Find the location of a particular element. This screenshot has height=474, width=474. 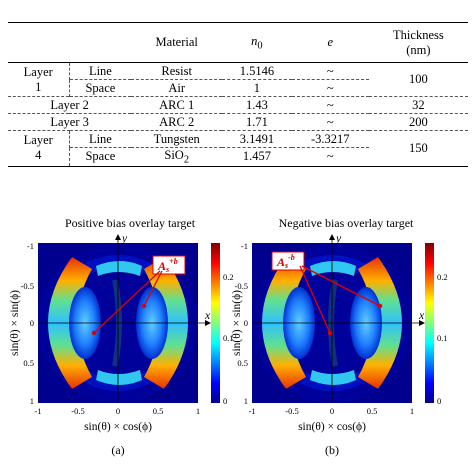

panel-b-colorbar-ticks: 0.2 0.1 0 is located at coordinates (442, 339).